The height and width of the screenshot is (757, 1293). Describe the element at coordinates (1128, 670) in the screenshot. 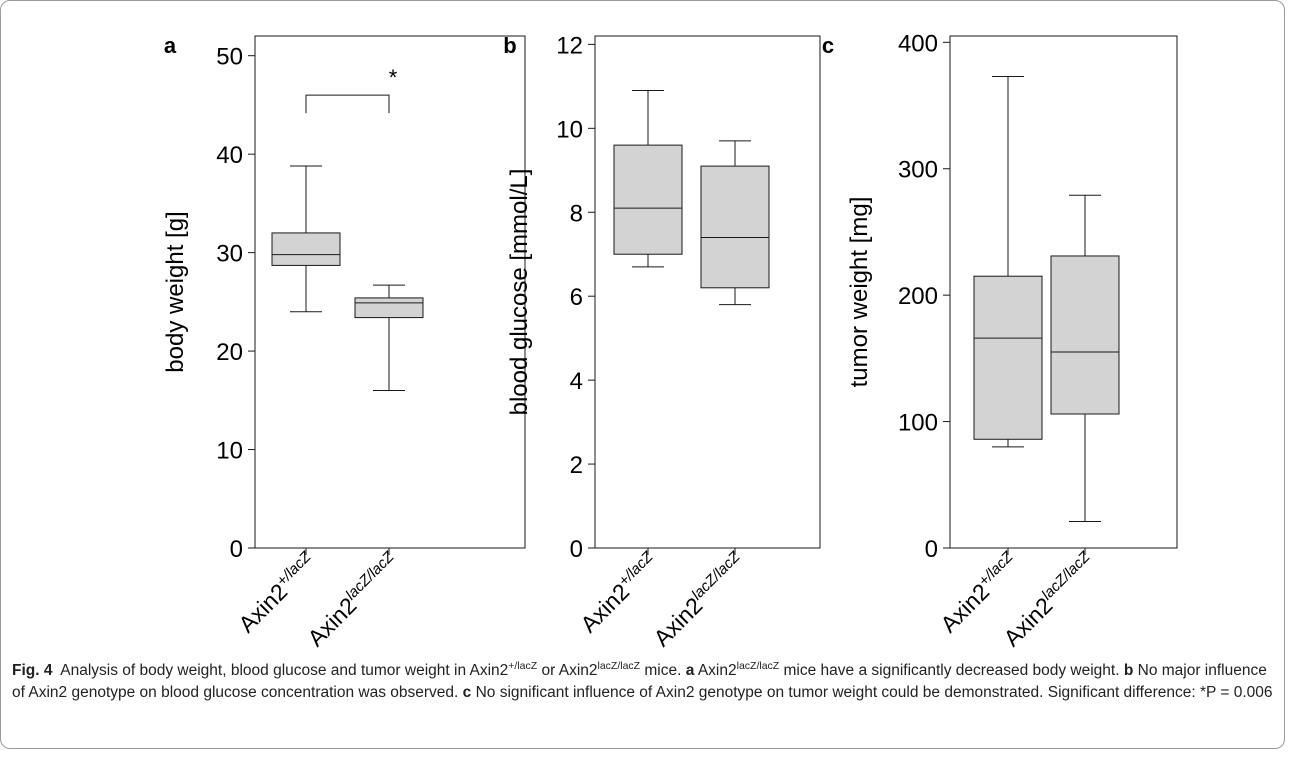

I see `caption-panel-b: b` at that location.